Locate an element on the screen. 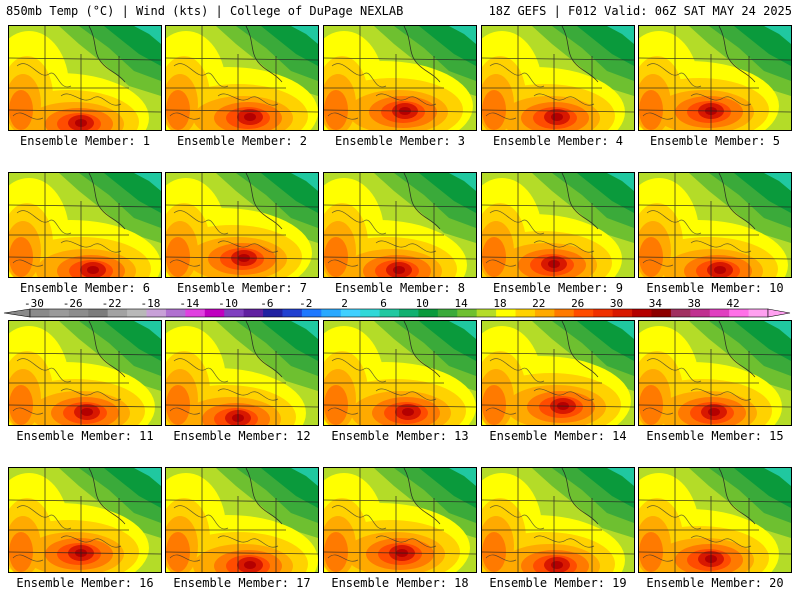 The height and width of the screenshot is (600, 800). colorbar-tick-label: -26 is located at coordinates (73, 303).